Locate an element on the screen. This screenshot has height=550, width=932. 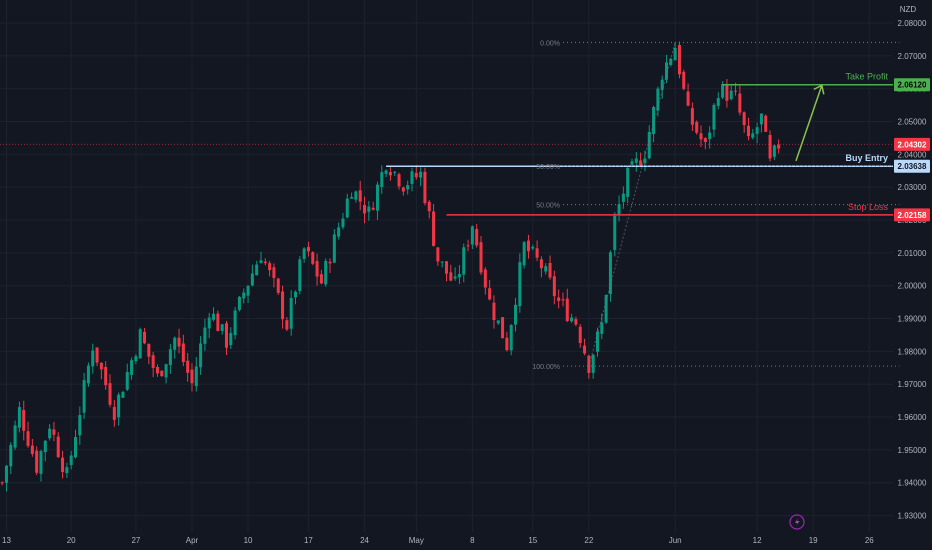
buy-entry-badge is located at coordinates (912, 166).